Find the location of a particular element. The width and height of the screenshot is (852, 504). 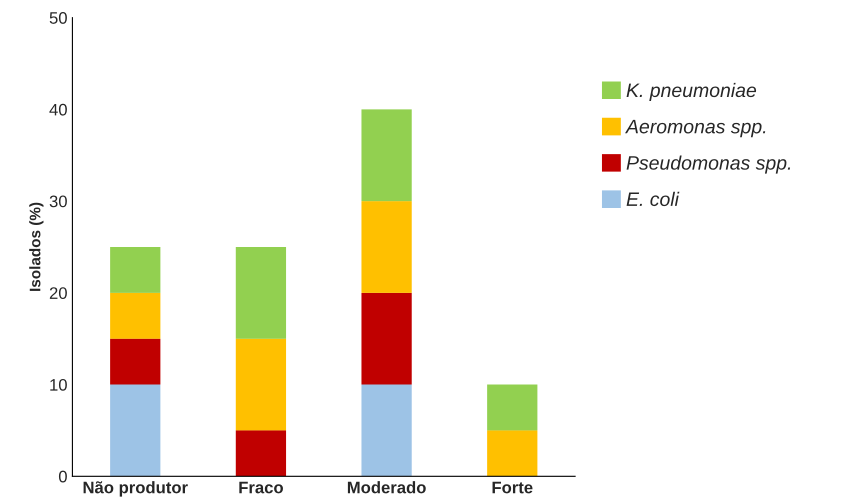

y-tick-label: 30 is located at coordinates (58, 201).